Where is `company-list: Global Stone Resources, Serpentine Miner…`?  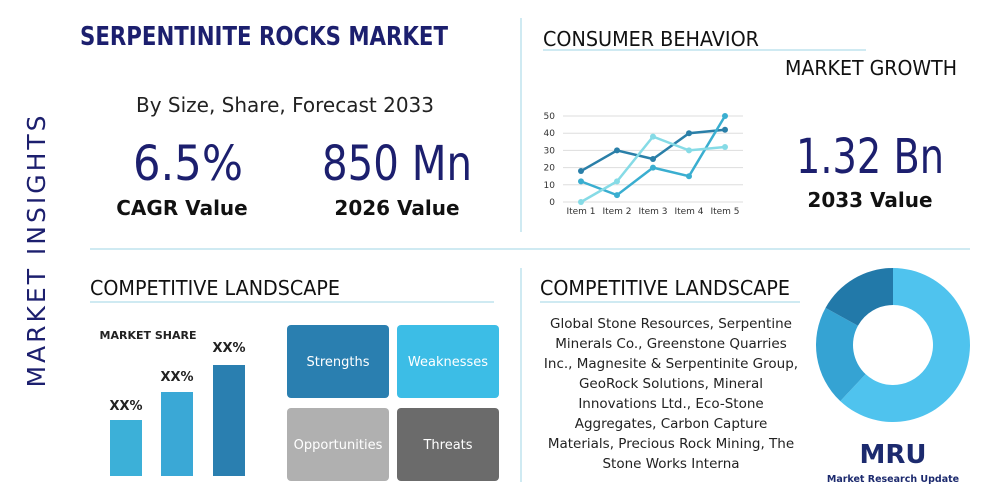
company-list: Global Stone Resources, Serpentine Miner… is located at coordinates (671, 394).